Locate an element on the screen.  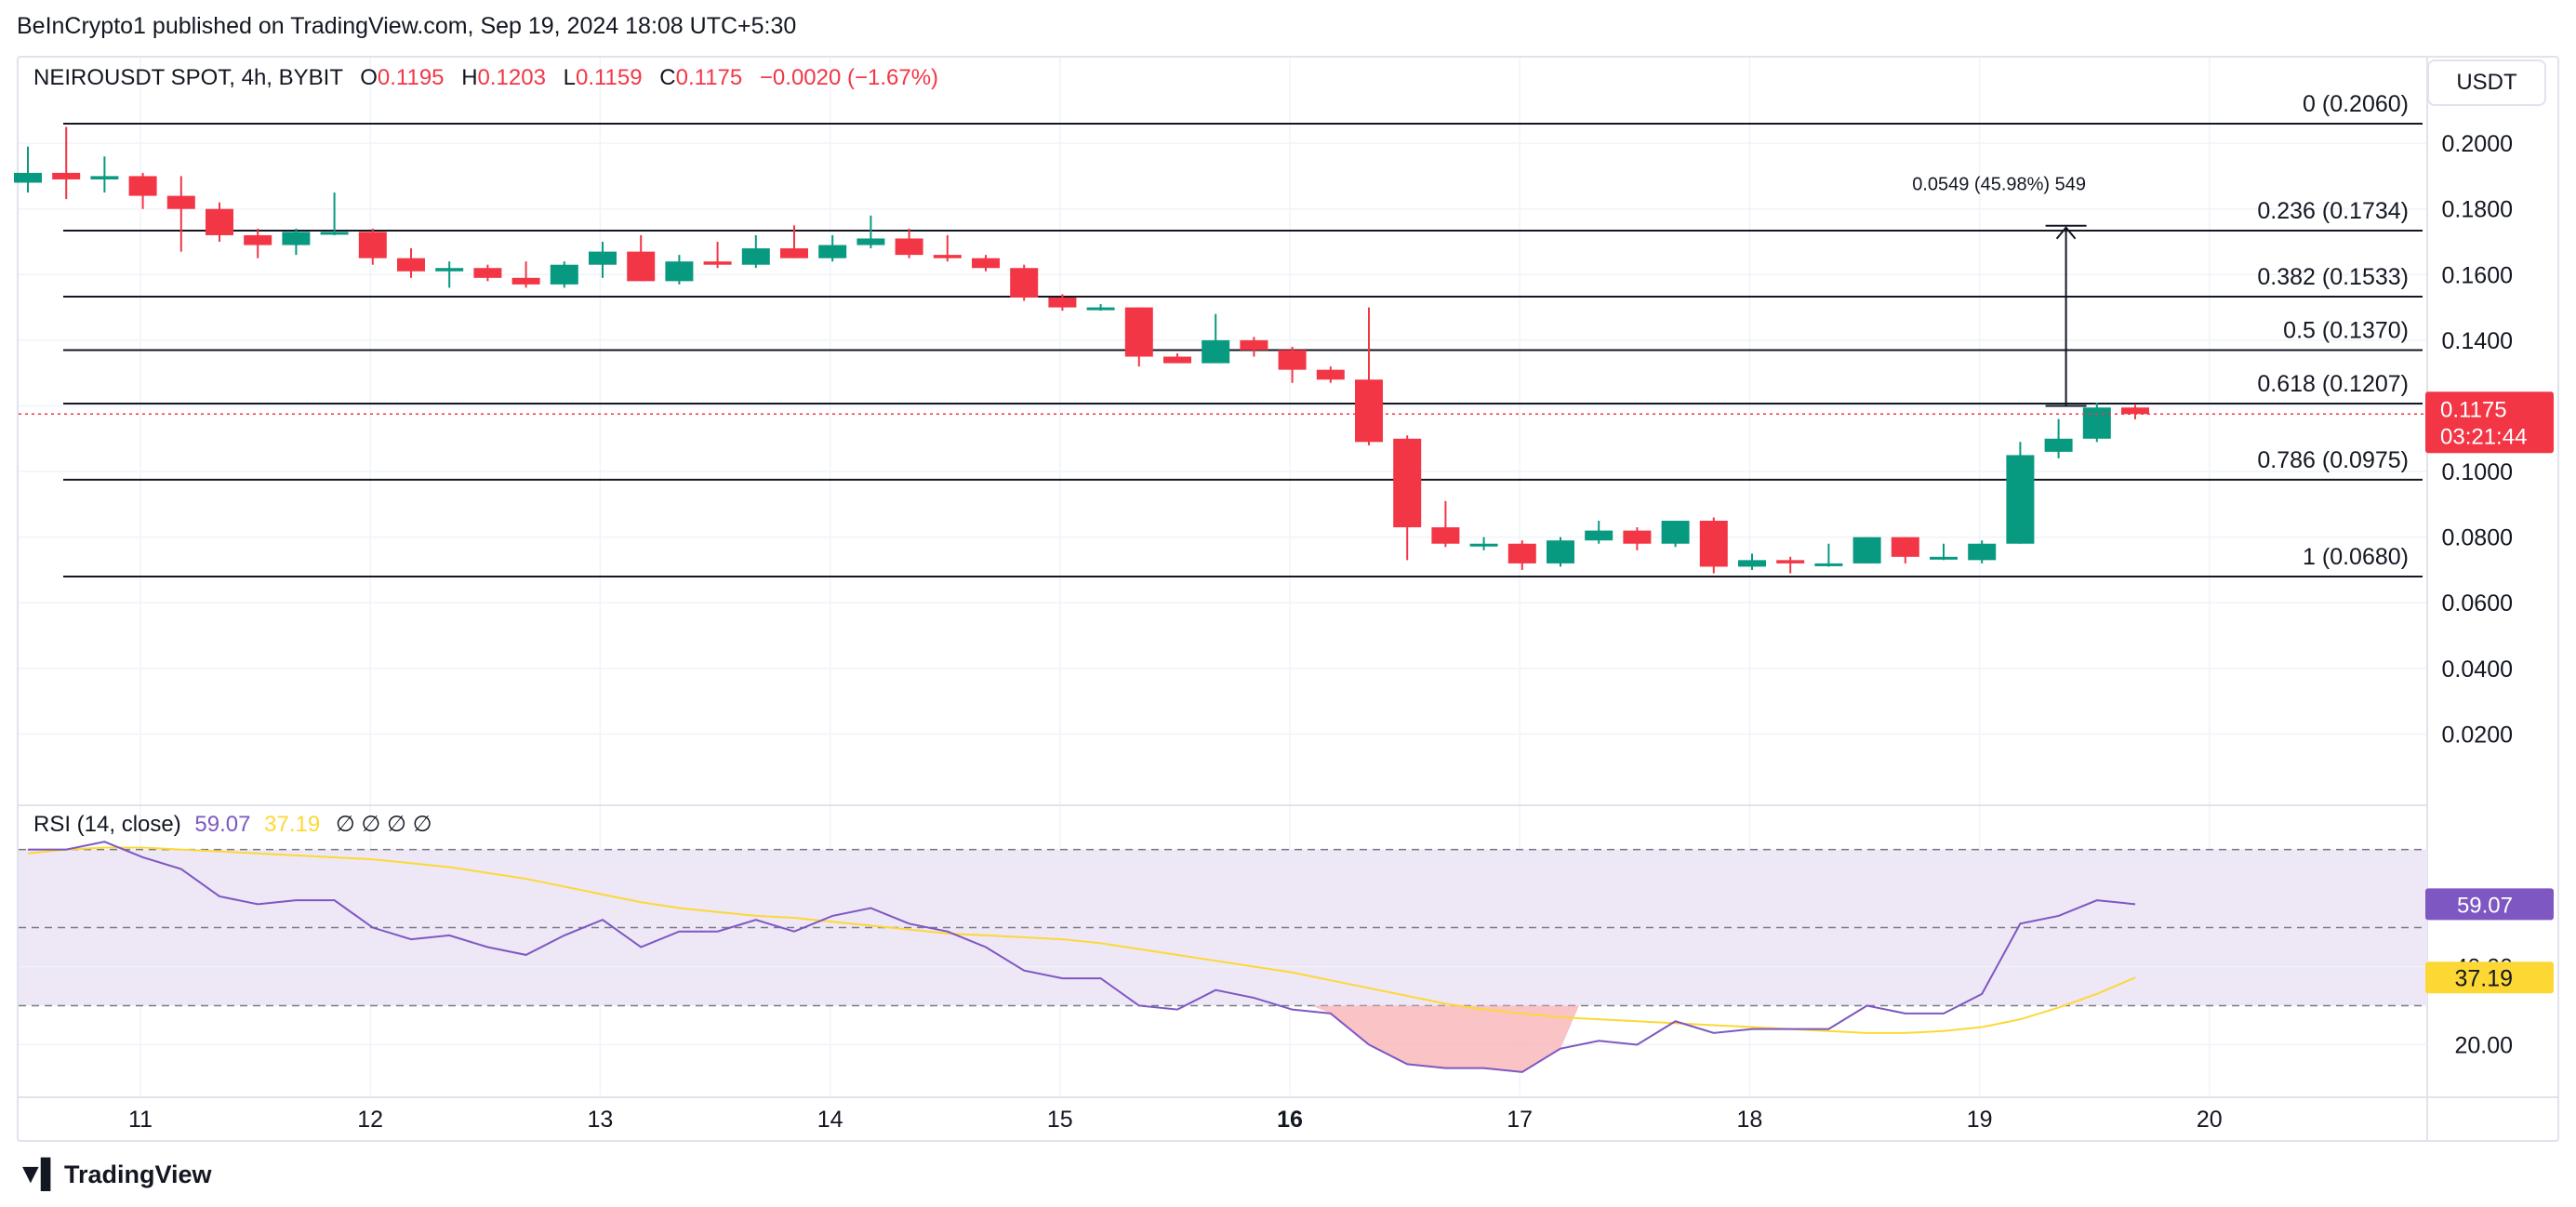
low-value: 0.1159 is located at coordinates (609, 78).